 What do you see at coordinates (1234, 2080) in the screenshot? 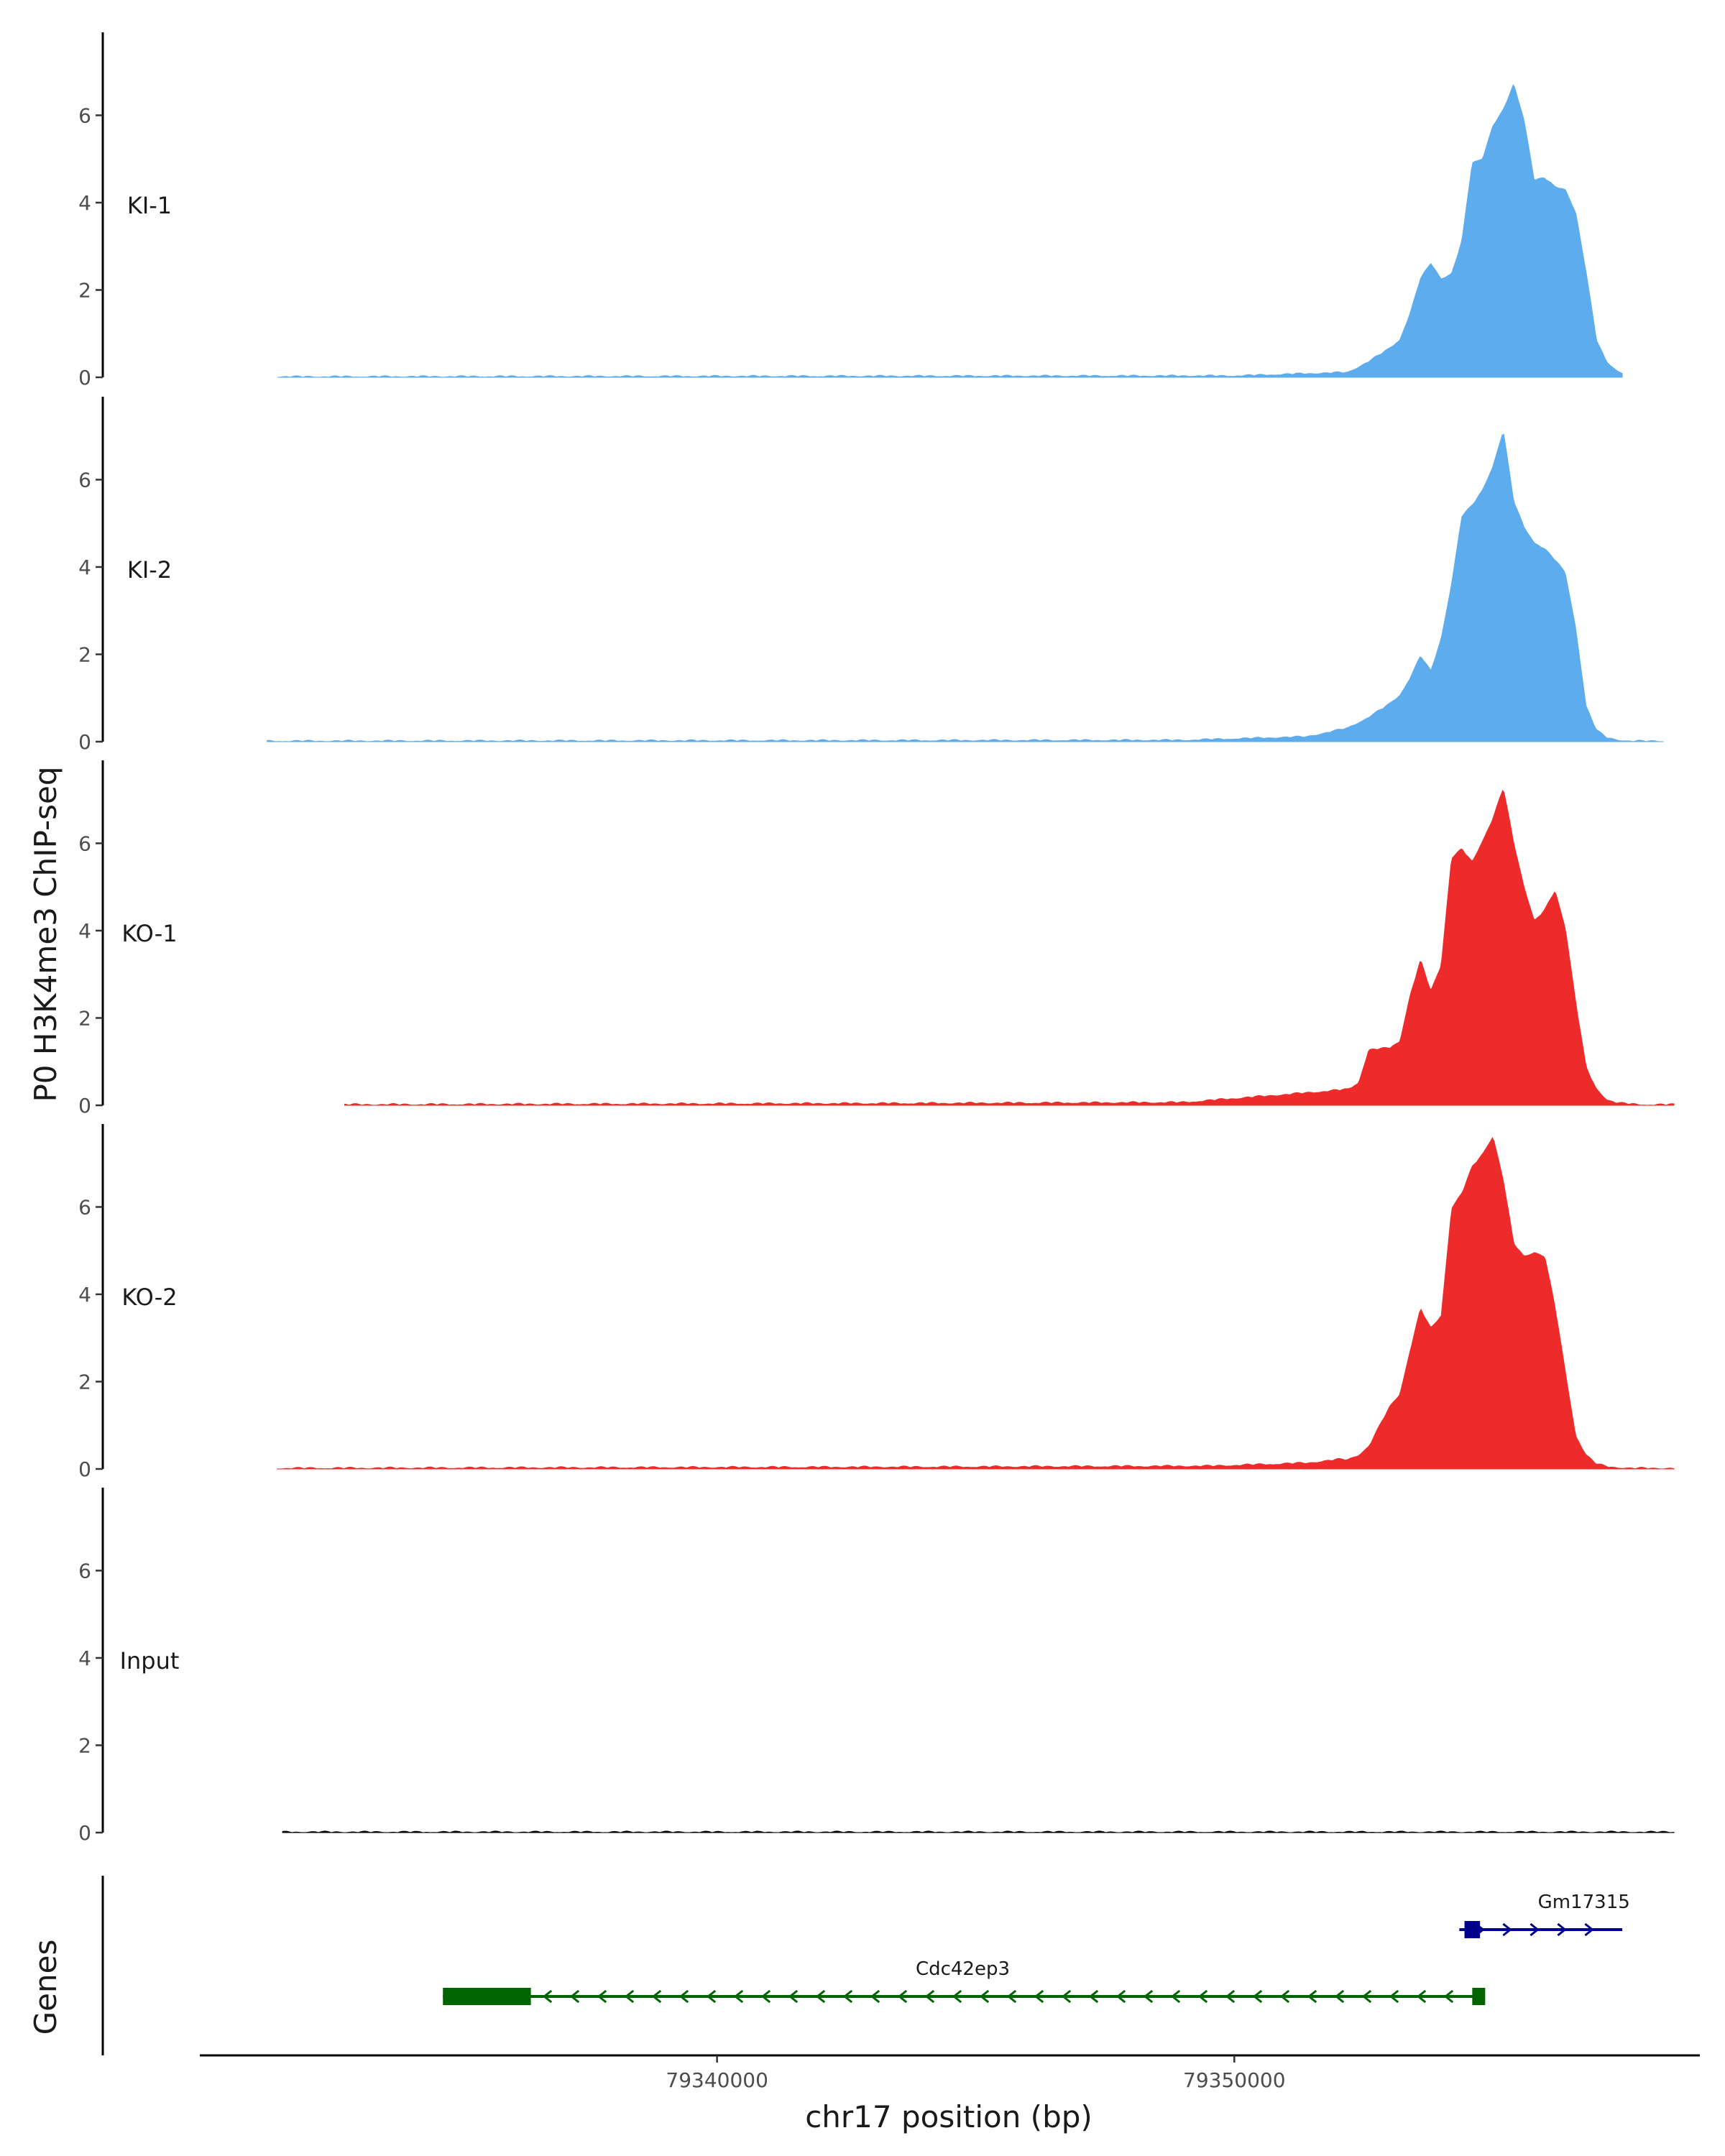
I see `x-tick-label: 79350000` at bounding box center [1234, 2080].